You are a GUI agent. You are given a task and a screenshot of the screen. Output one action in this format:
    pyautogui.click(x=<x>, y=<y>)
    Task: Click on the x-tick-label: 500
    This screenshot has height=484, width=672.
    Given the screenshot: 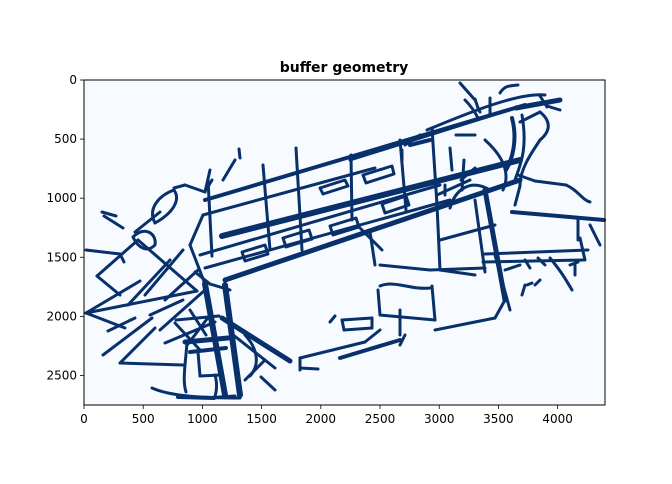 What is the action you would take?
    pyautogui.click(x=143, y=419)
    